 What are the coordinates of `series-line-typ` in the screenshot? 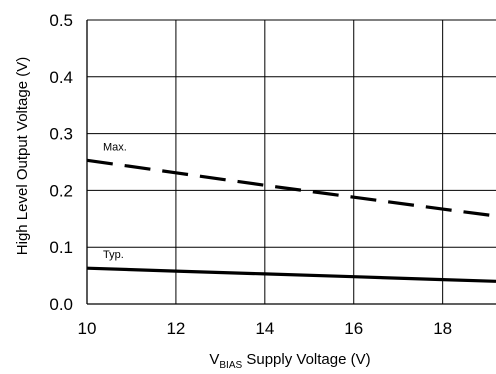 It's located at (291, 274).